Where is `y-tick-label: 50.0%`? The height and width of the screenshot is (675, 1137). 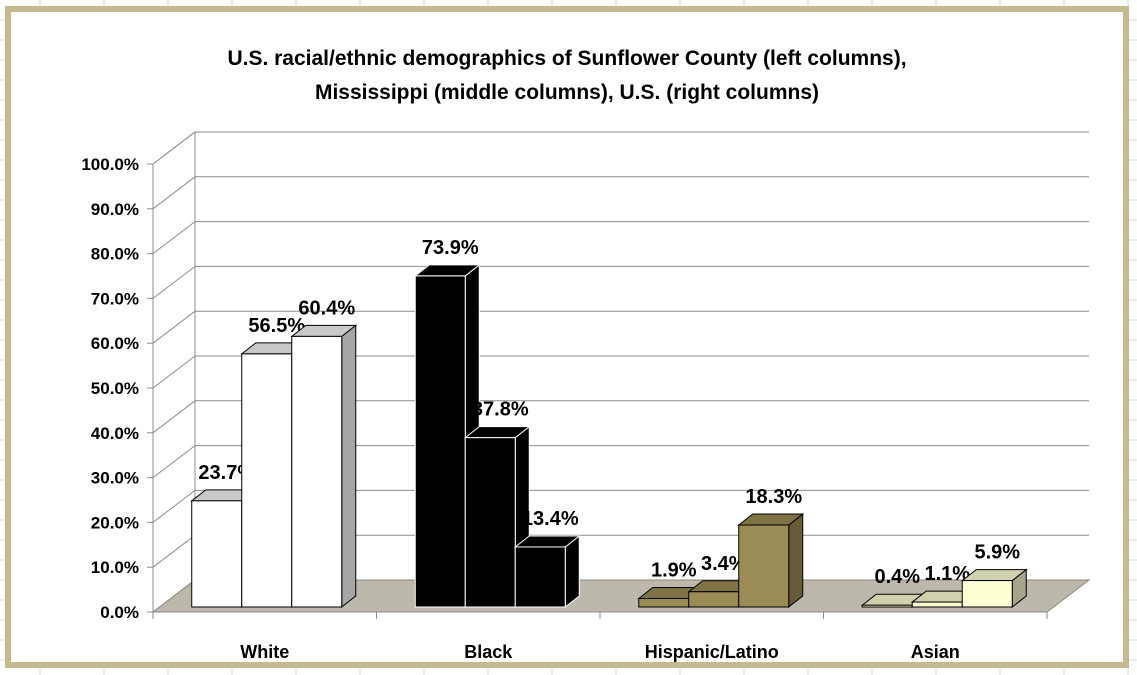
y-tick-label: 50.0% is located at coordinates (115, 388).